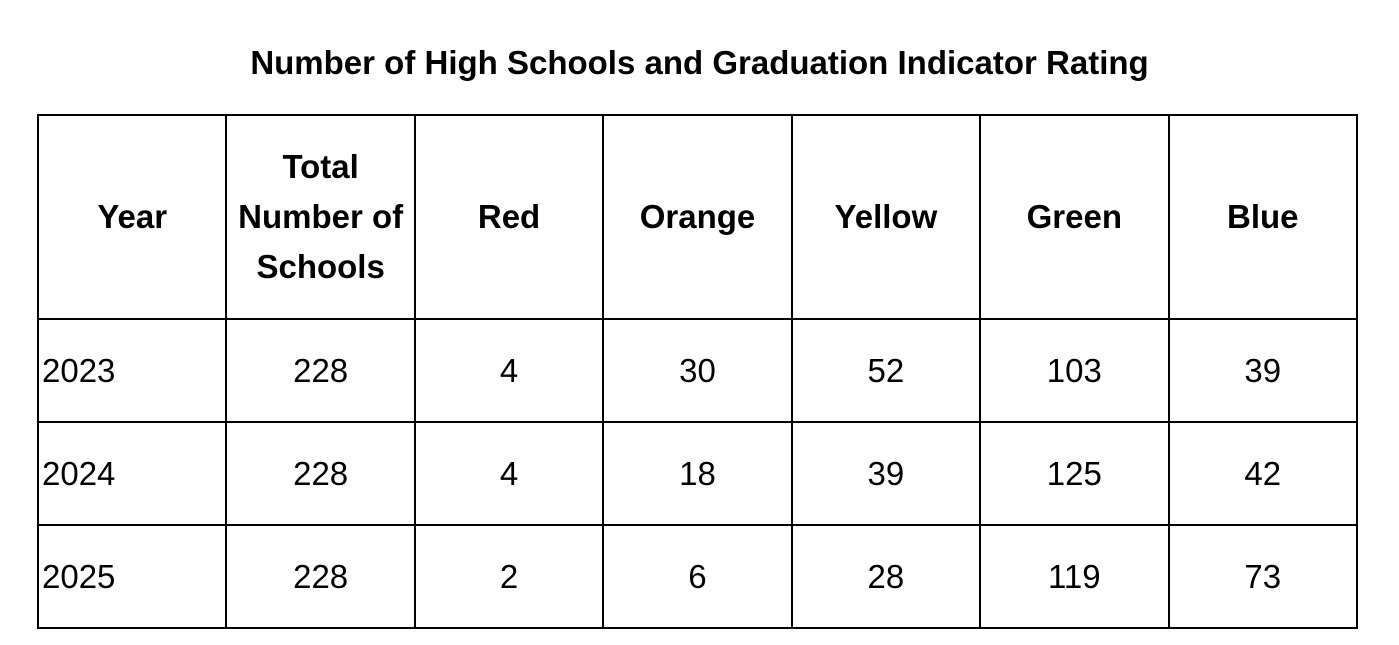 The height and width of the screenshot is (645, 1399). Describe the element at coordinates (320, 217) in the screenshot. I see `header-cell: Total Number of Schools` at that location.